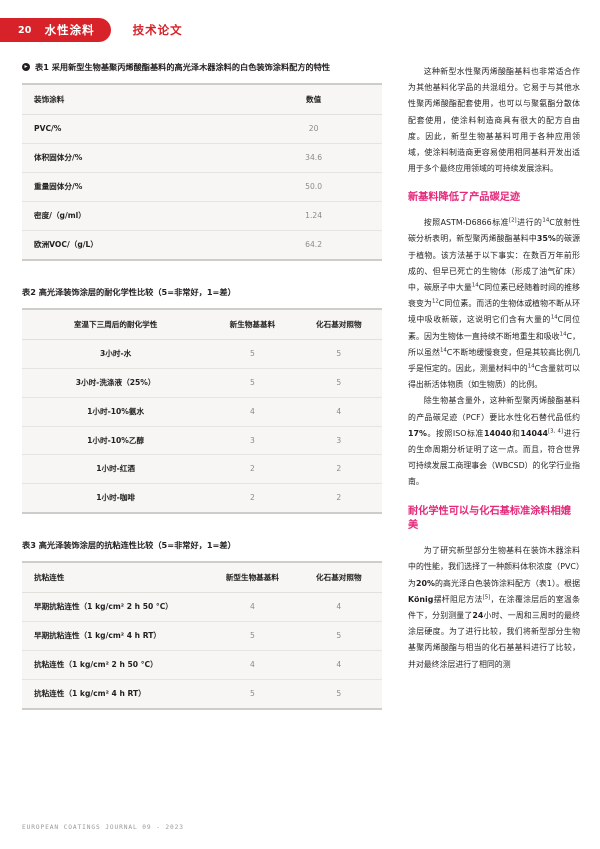 This screenshot has width=600, height=849. I want to click on section-name: 水性涂料, so click(69, 30).